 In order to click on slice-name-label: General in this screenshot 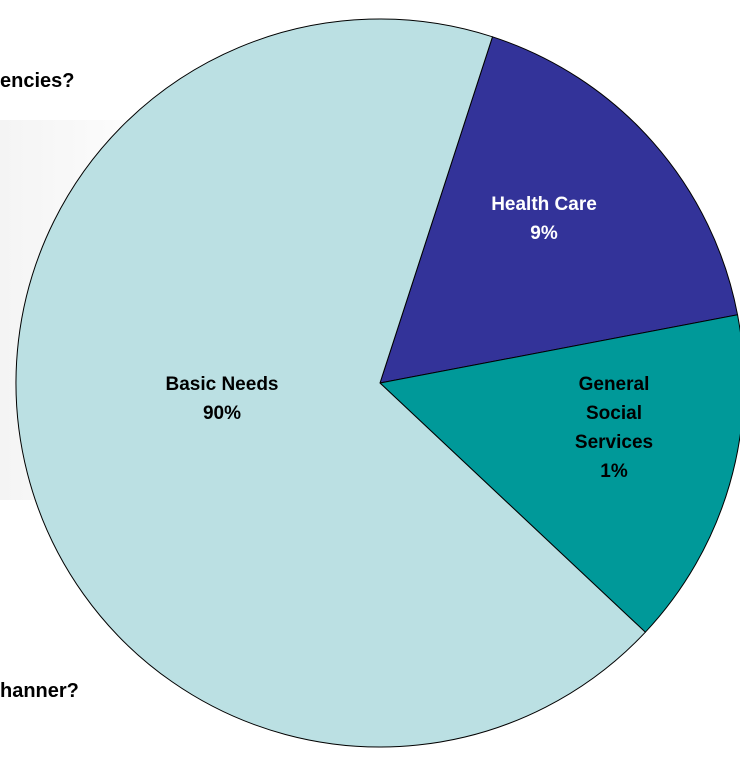, I will do `click(614, 384)`.